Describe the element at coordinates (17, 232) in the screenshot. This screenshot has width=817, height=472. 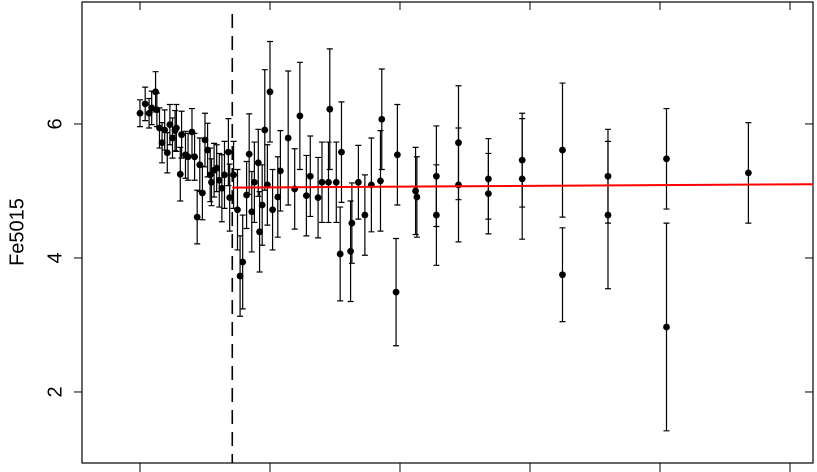
I see `y-axis-label: Fe5015` at that location.